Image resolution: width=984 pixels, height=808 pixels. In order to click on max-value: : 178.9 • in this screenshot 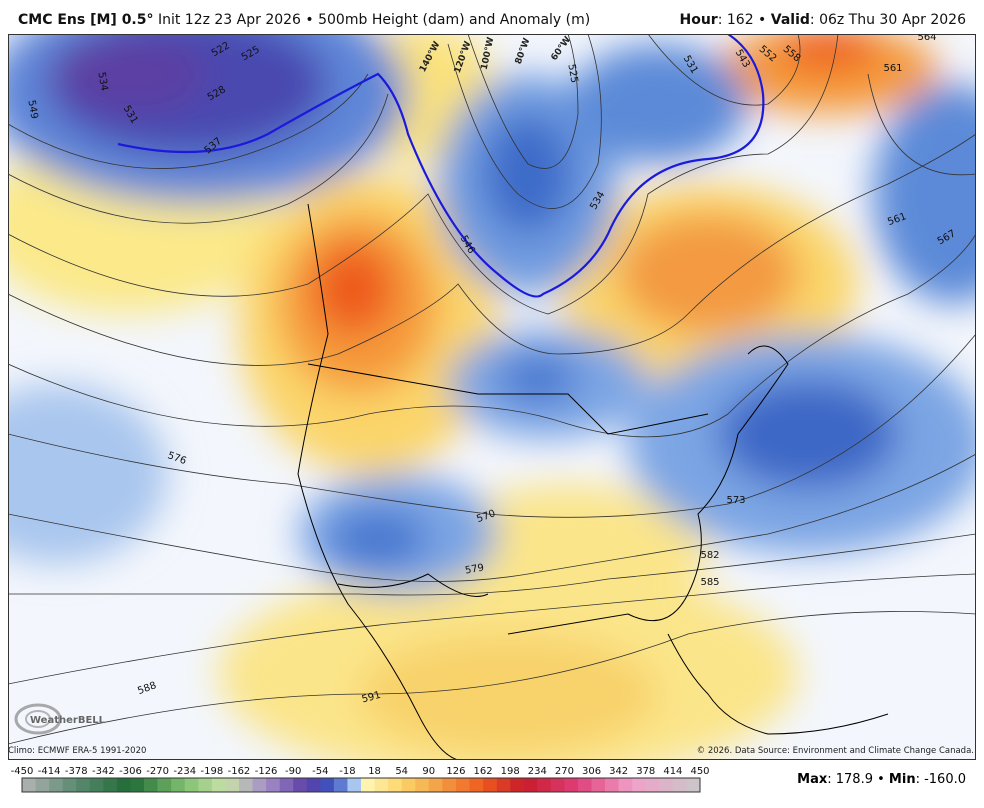, I will do `click(858, 779)`.